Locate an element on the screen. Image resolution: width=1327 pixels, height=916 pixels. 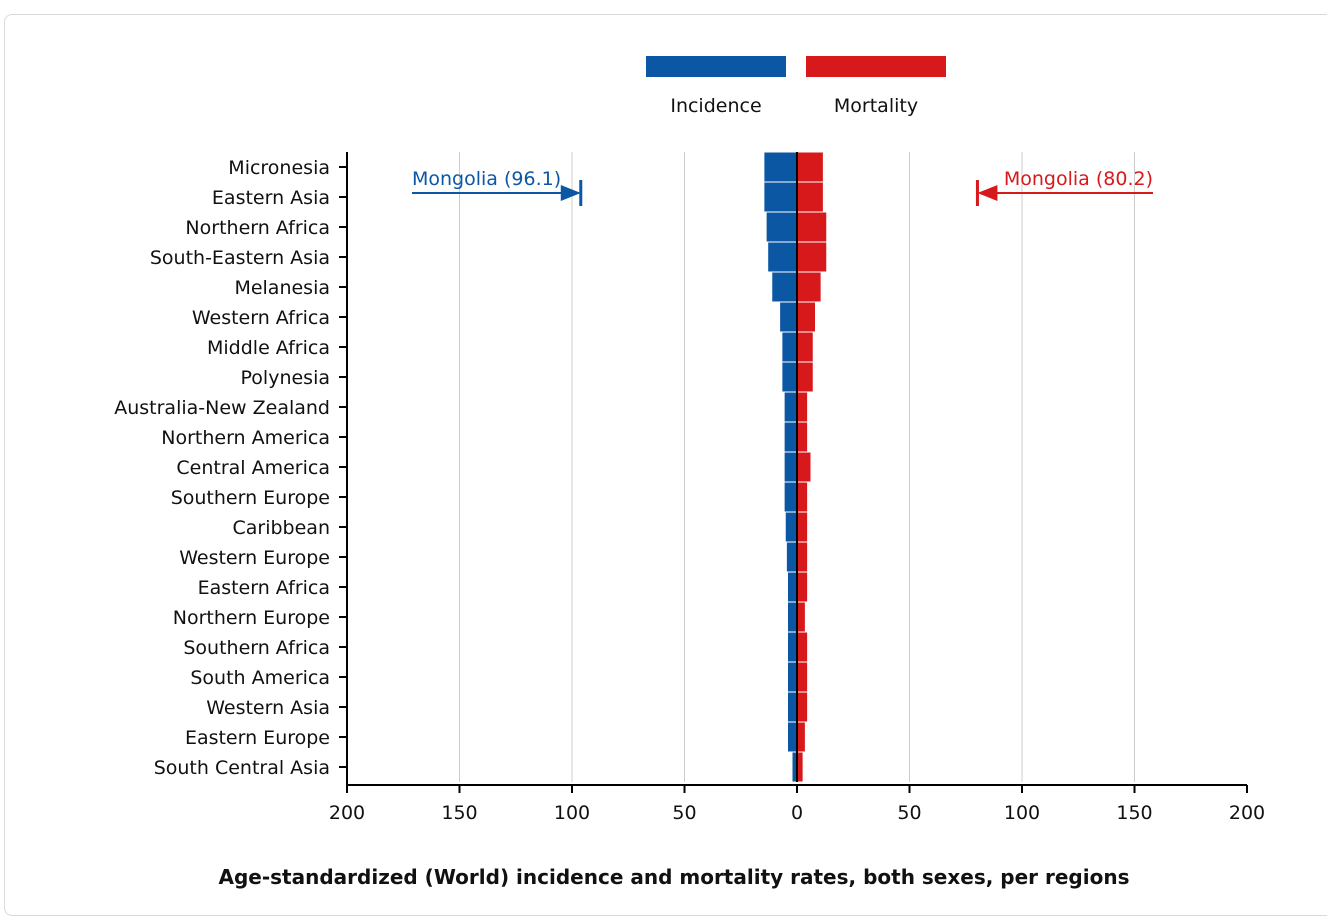
arrowhead-mortality is located at coordinates (987, 193).